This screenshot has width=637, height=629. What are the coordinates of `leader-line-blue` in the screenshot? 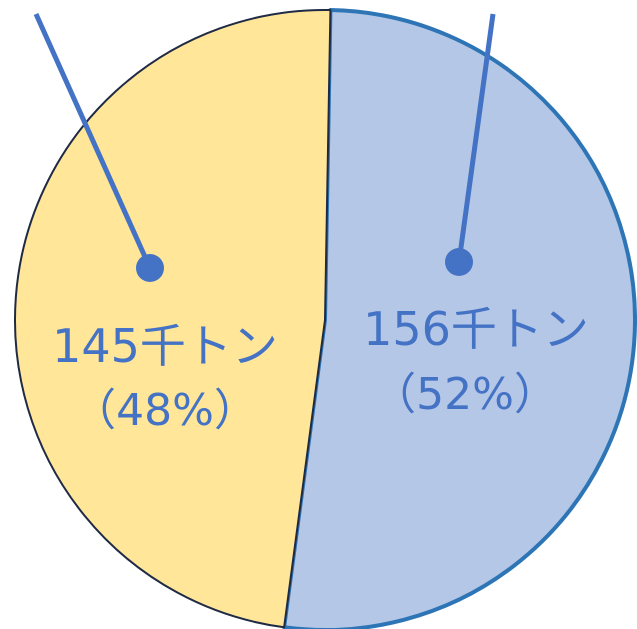 It's located at (476, 138).